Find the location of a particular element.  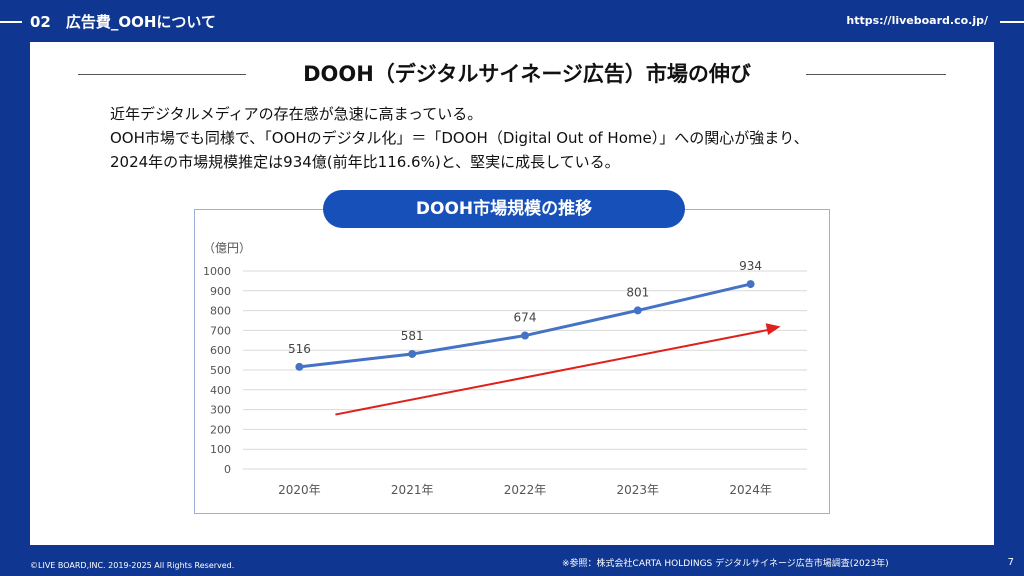

data-label: 581 is located at coordinates (412, 336).